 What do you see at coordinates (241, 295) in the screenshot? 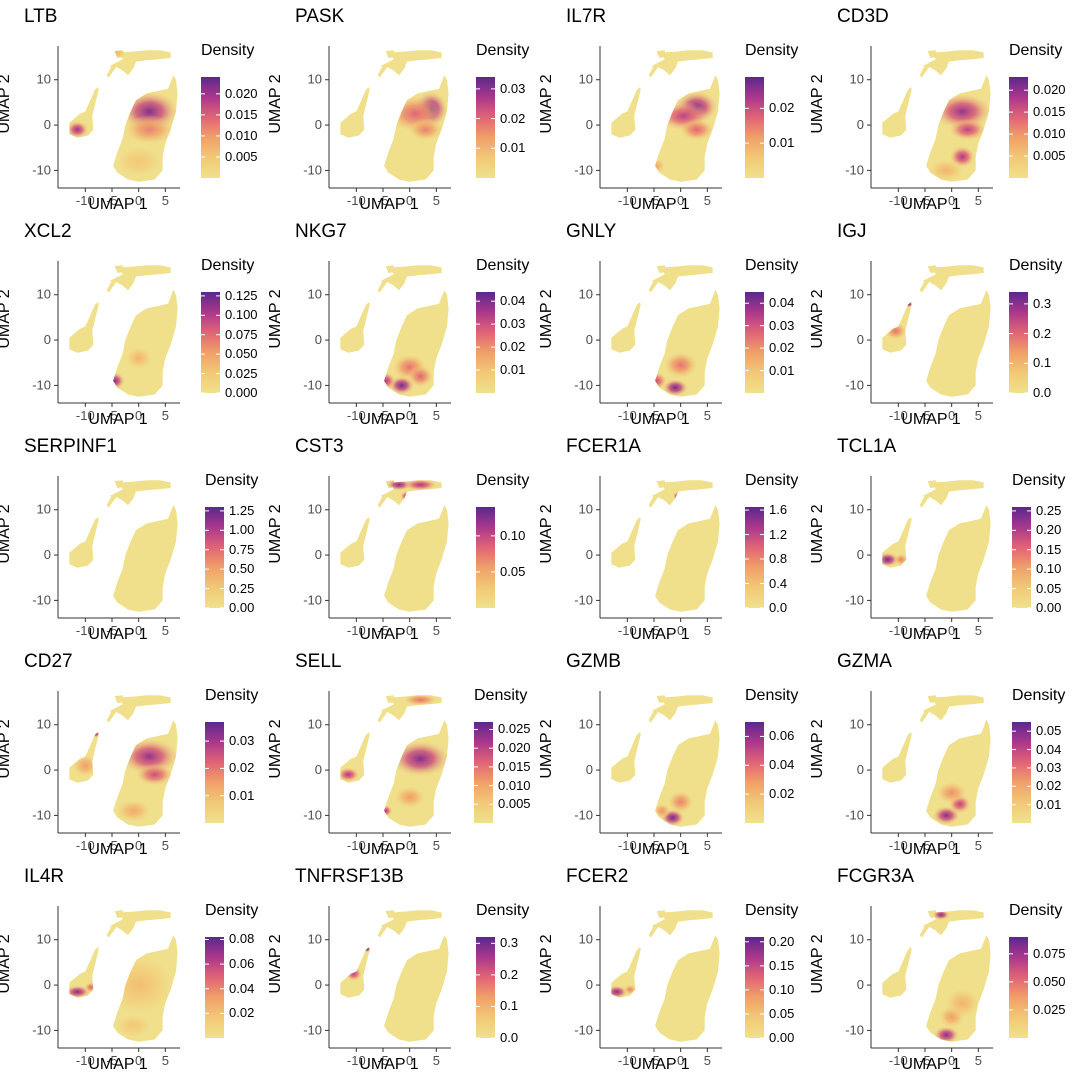
I see `legend-tick-label: 0.125` at bounding box center [241, 295].